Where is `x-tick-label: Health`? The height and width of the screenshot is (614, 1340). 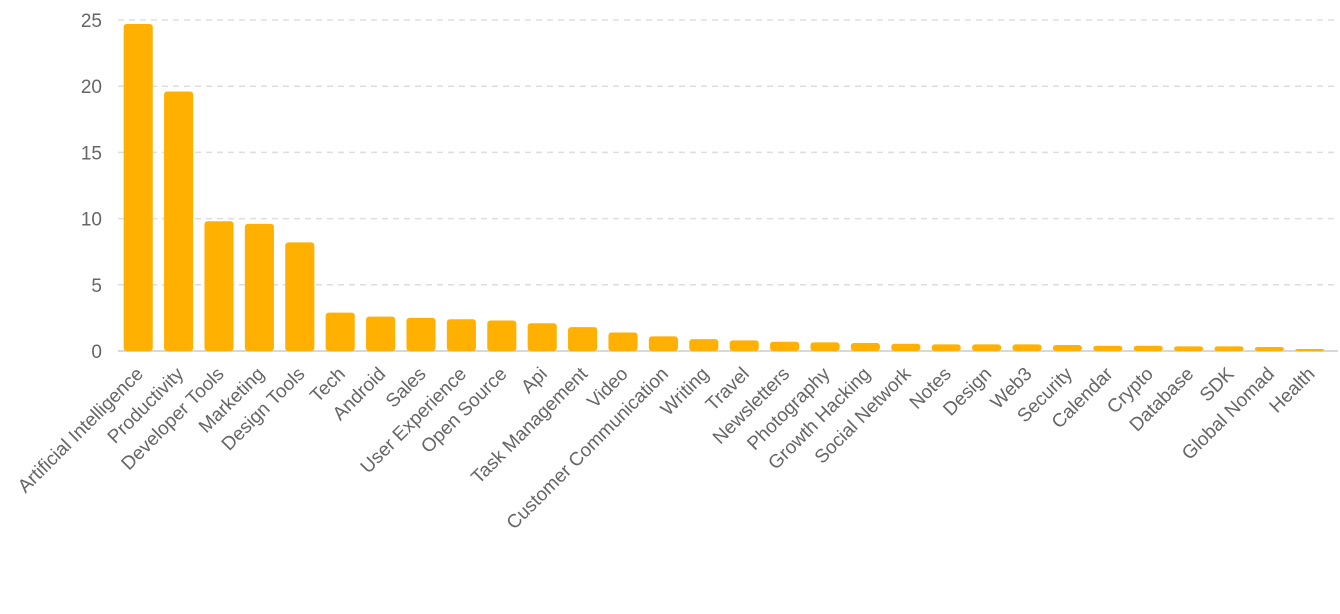 x-tick-label: Health is located at coordinates (1293, 391).